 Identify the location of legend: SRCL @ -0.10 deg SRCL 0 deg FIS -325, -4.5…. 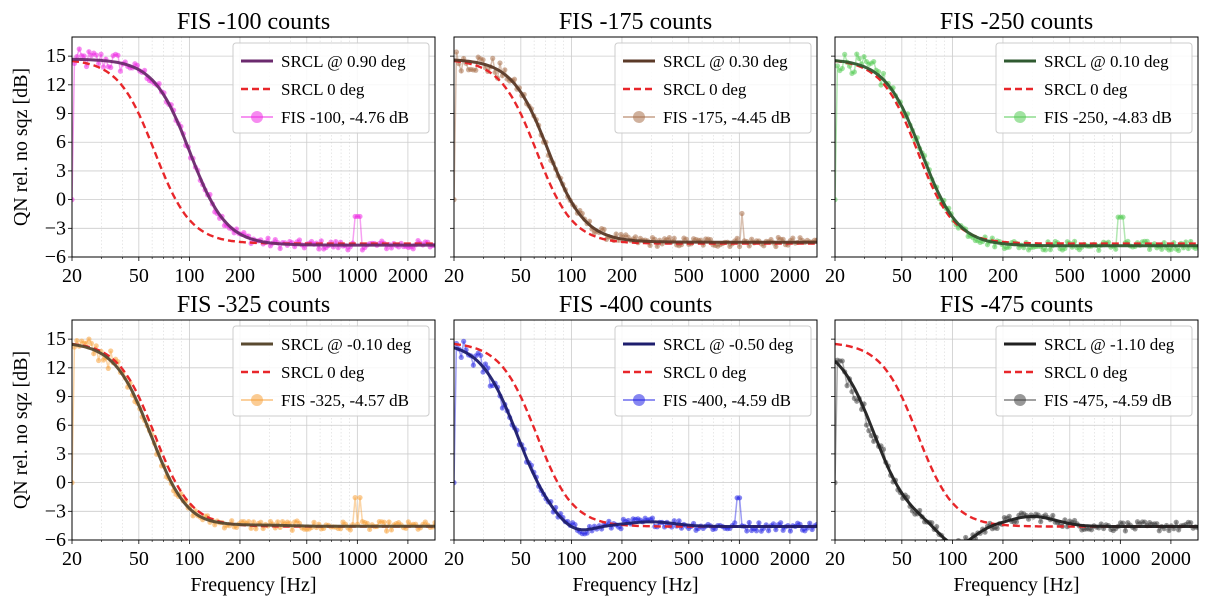
(331, 371).